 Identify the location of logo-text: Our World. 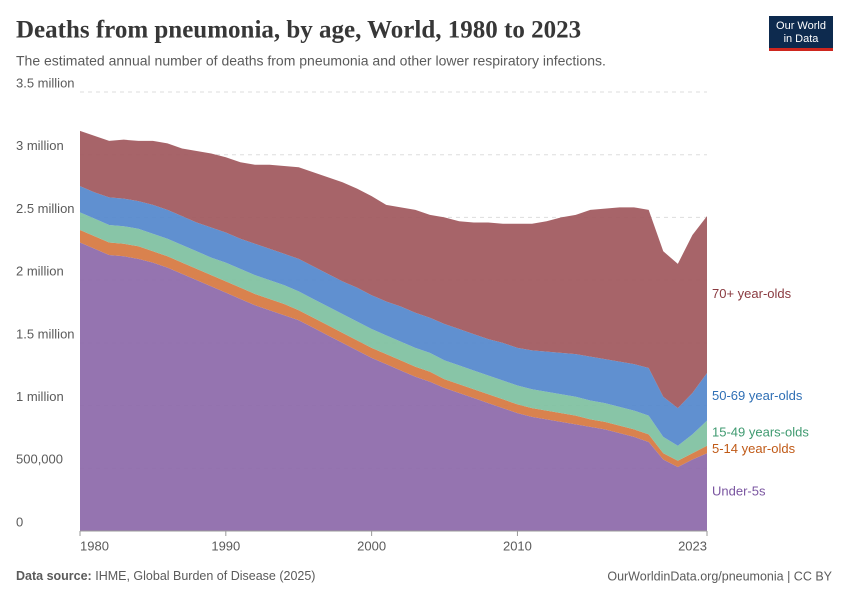
(801, 26).